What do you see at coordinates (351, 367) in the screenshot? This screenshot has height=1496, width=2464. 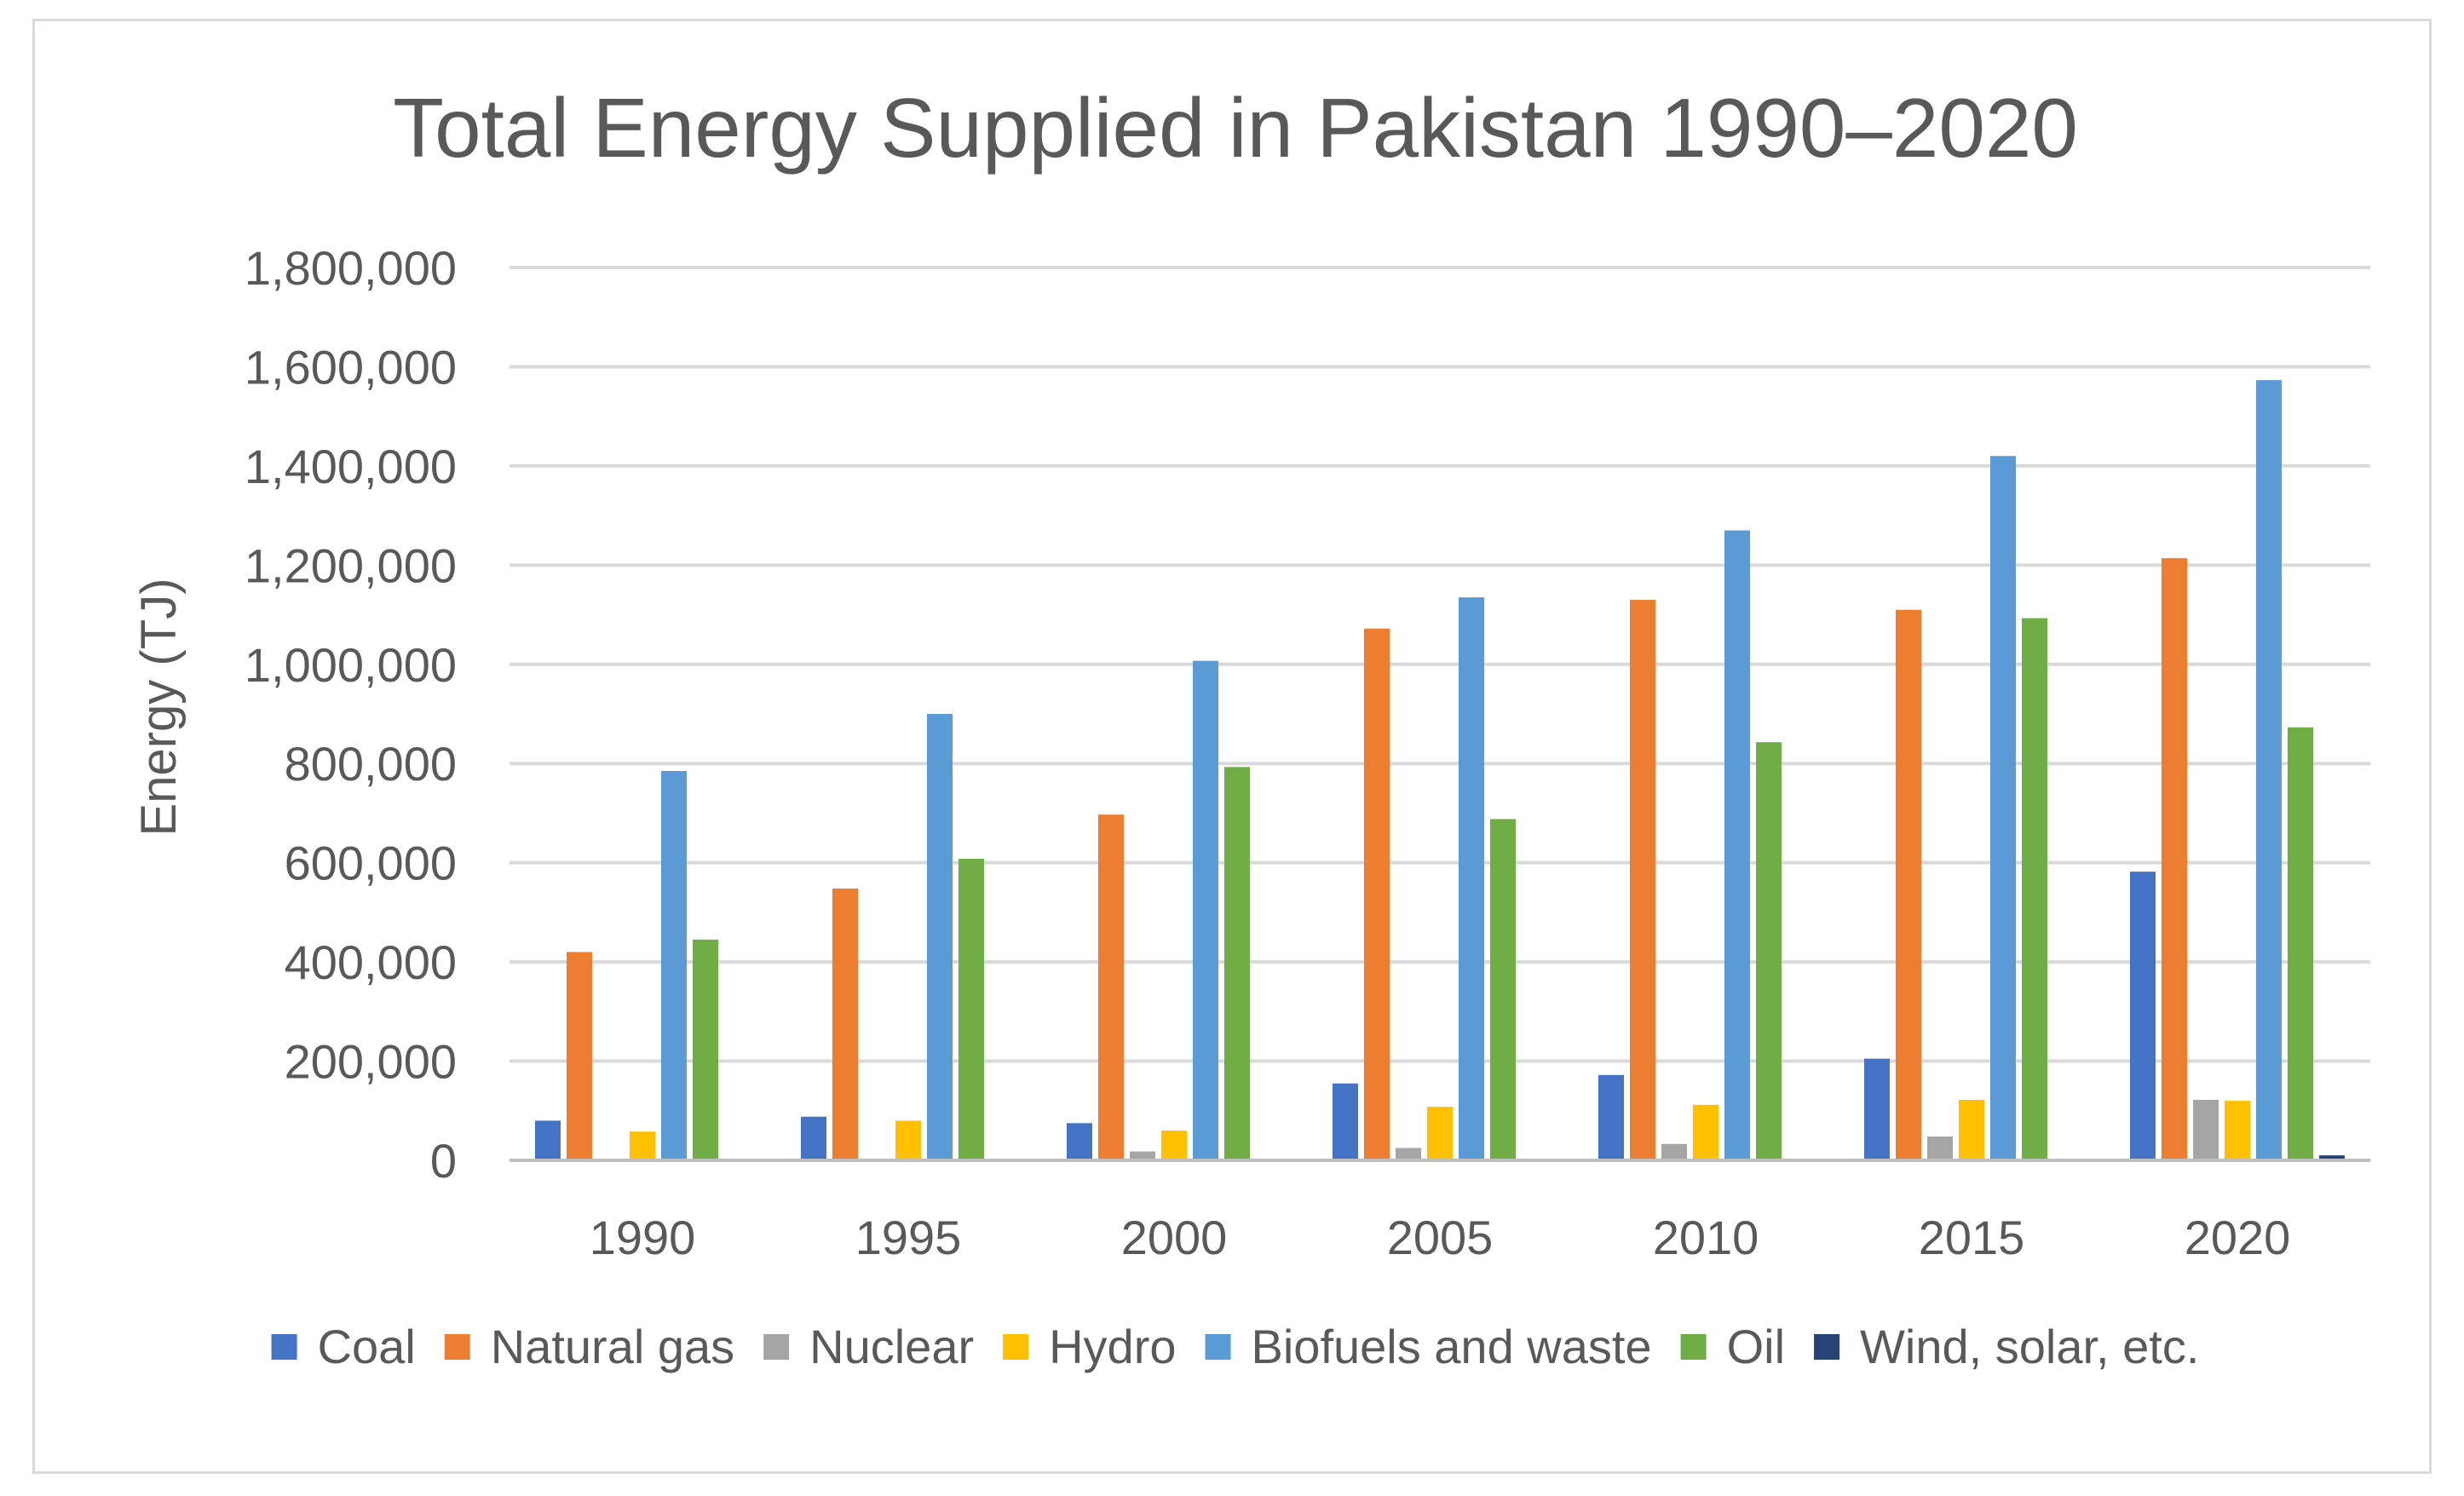 I see `y-tick-label: 1,600,000` at bounding box center [351, 367].